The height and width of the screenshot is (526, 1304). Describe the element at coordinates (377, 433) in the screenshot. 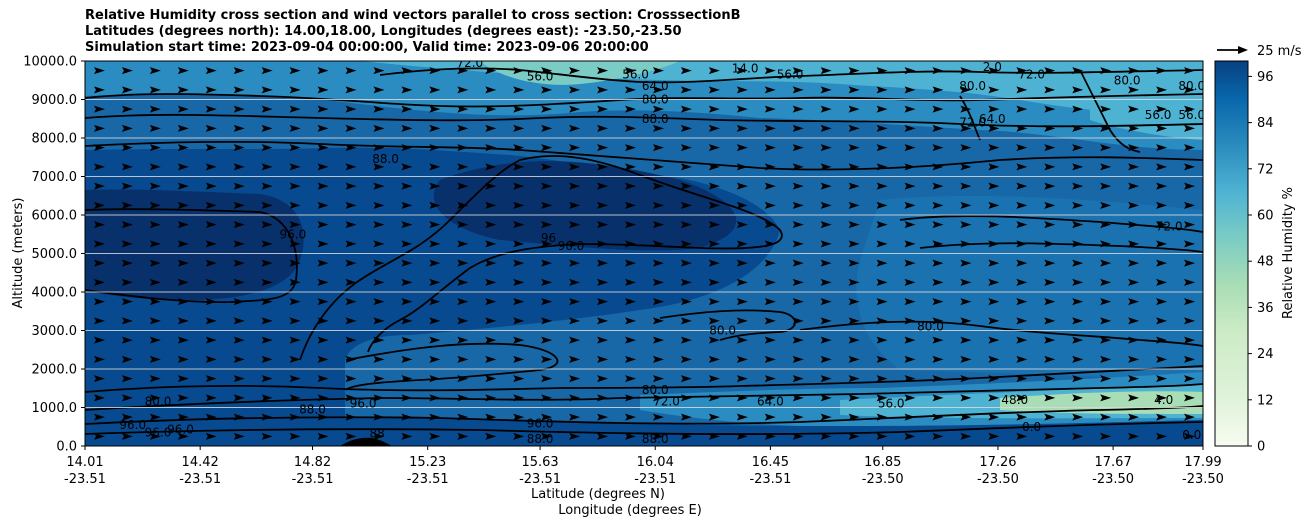

I see `contour-label: 88` at that location.